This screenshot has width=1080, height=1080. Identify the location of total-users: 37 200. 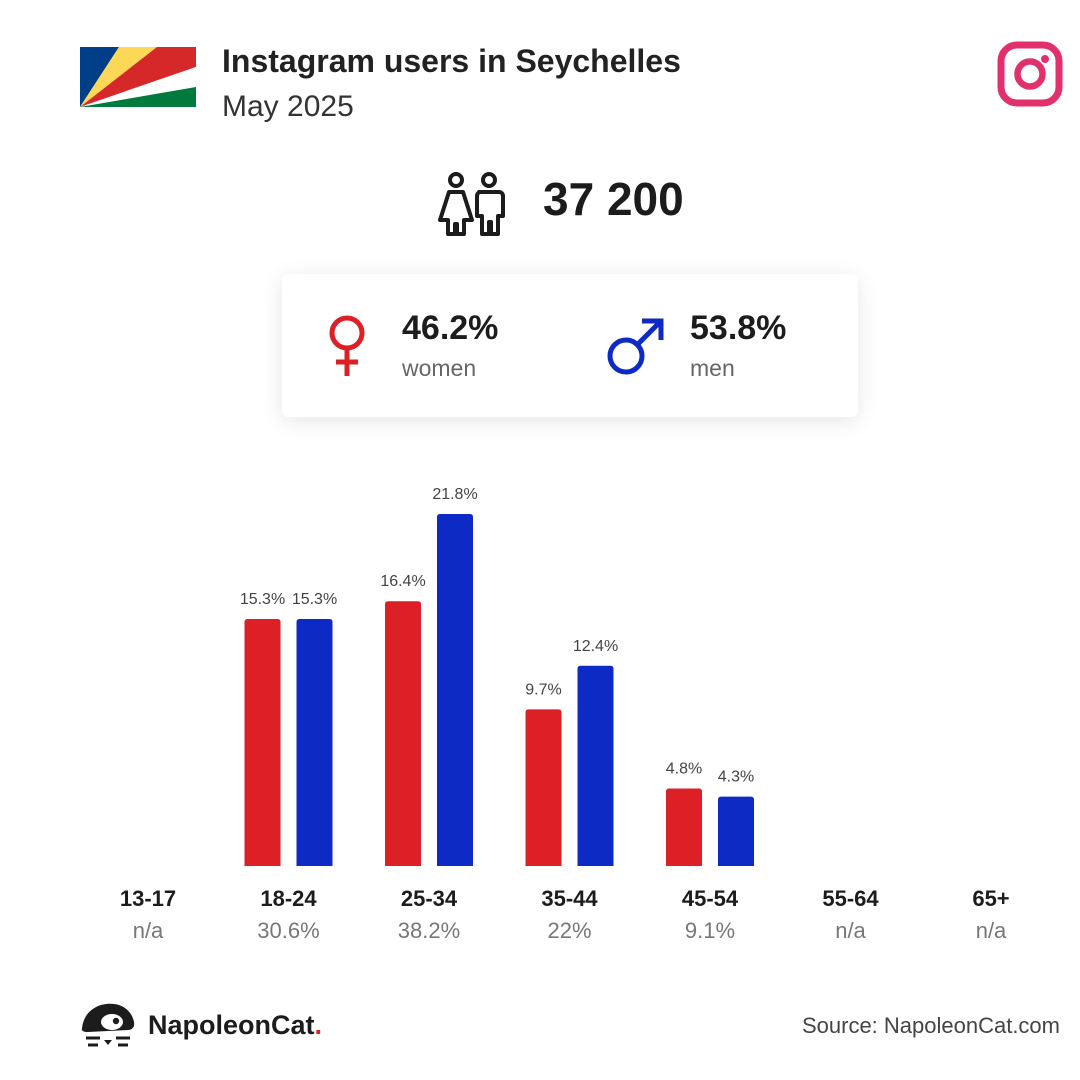
(613, 199).